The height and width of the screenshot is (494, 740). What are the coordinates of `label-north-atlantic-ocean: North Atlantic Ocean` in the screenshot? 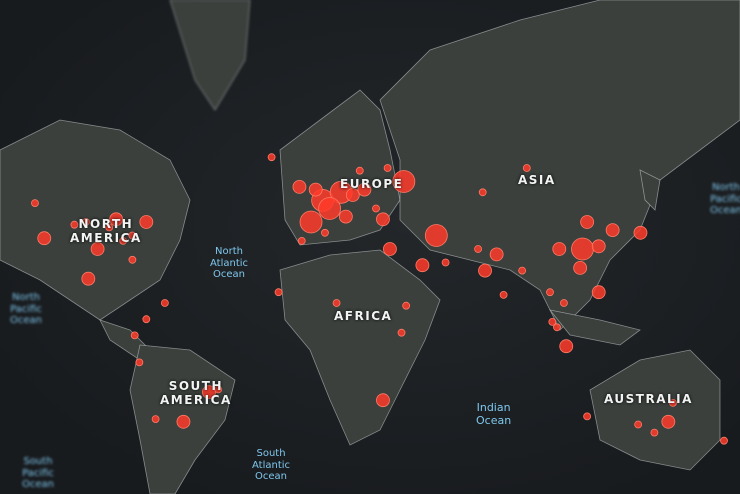 It's located at (229, 263).